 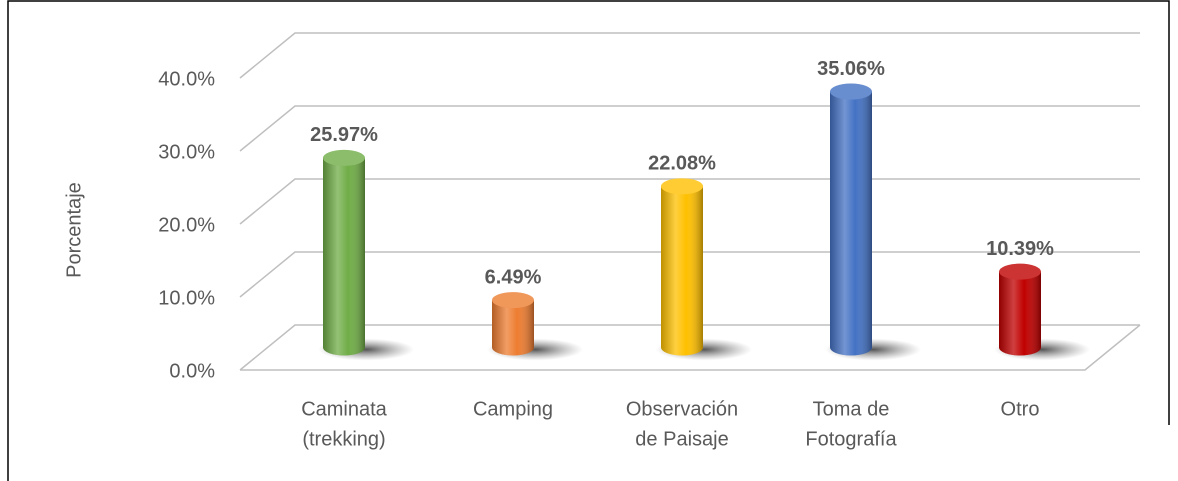 I want to click on value-label: 25.97%, so click(x=344, y=135).